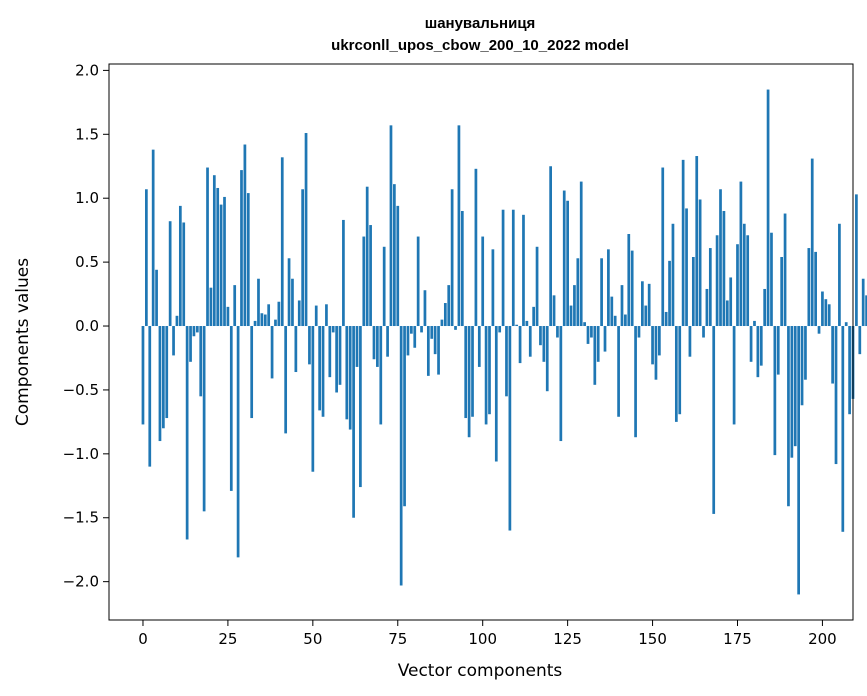 The width and height of the screenshot is (867, 696). What do you see at coordinates (81, 454) in the screenshot?
I see `y-tick-label: −1.0` at bounding box center [81, 454].